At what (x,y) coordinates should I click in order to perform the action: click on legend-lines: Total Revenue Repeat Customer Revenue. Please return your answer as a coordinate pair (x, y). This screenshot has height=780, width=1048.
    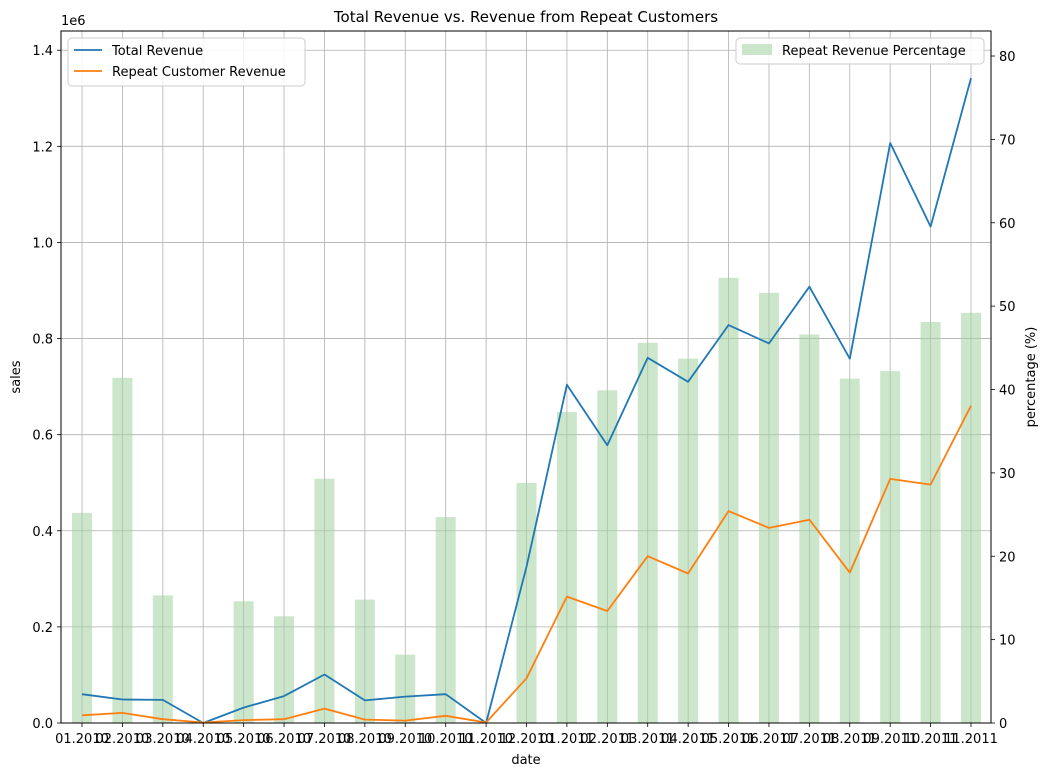
    Looking at the image, I should click on (186, 62).